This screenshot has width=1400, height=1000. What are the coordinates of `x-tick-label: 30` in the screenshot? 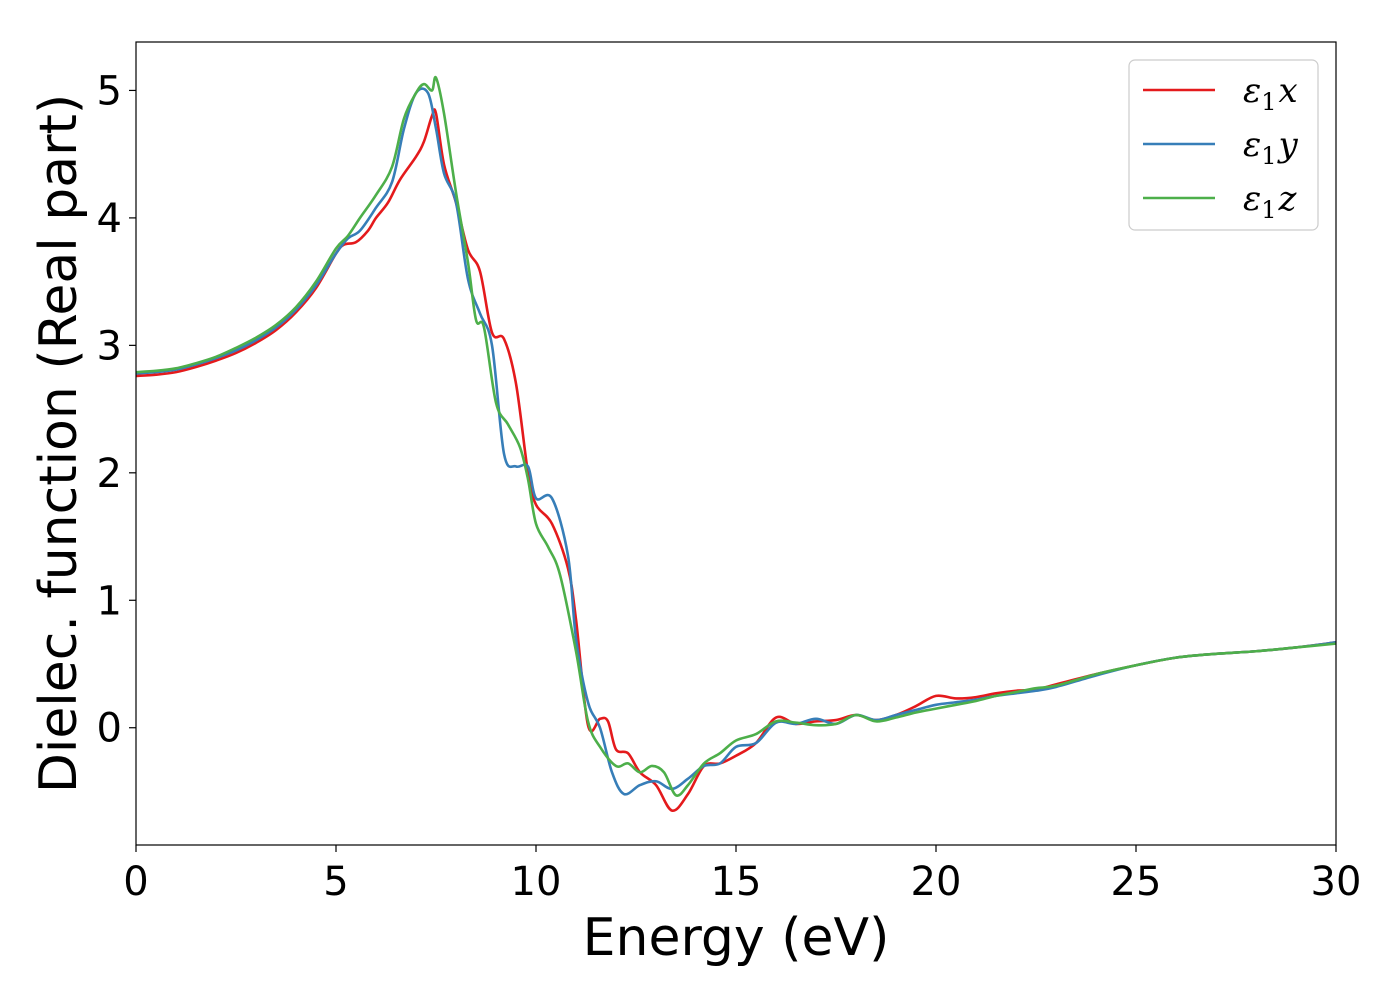 It's located at (1336, 882).